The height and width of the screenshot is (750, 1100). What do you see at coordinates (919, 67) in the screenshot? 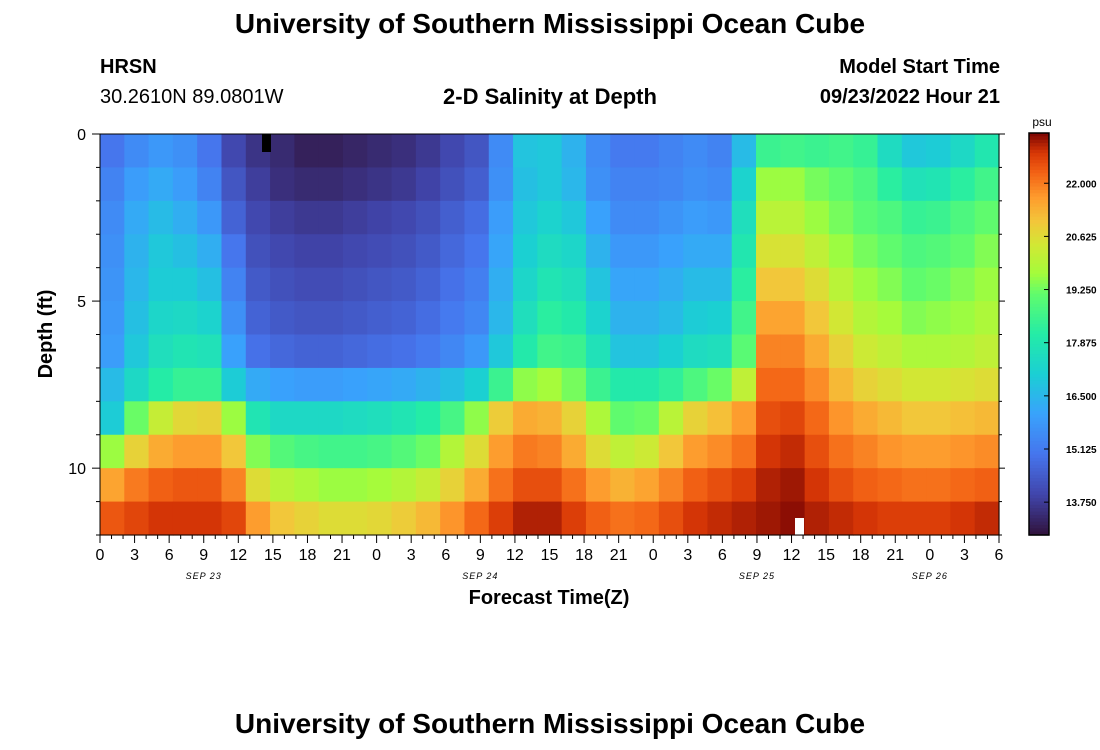
I see `model-start-label: Model Start Time` at bounding box center [919, 67].